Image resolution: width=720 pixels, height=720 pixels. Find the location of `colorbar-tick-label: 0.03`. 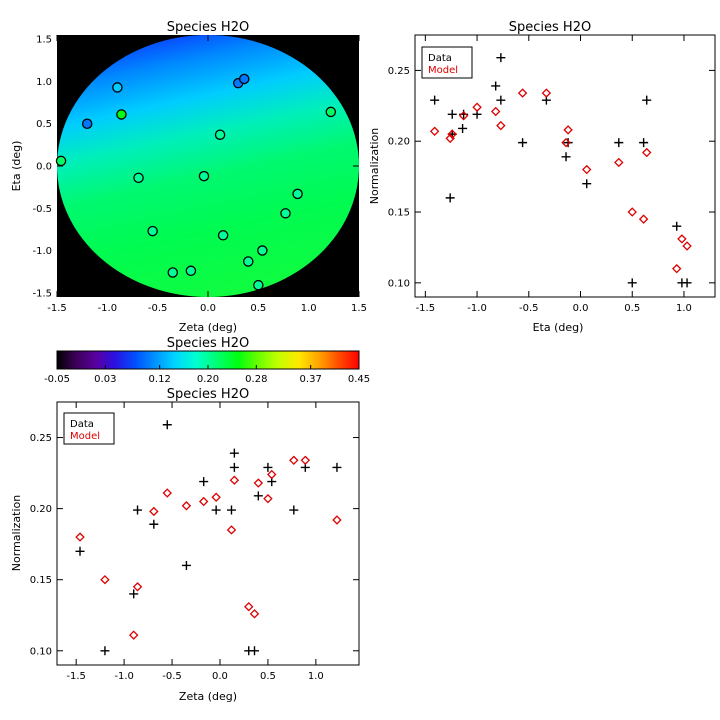

colorbar-tick-label: 0.03 is located at coordinates (105, 379).